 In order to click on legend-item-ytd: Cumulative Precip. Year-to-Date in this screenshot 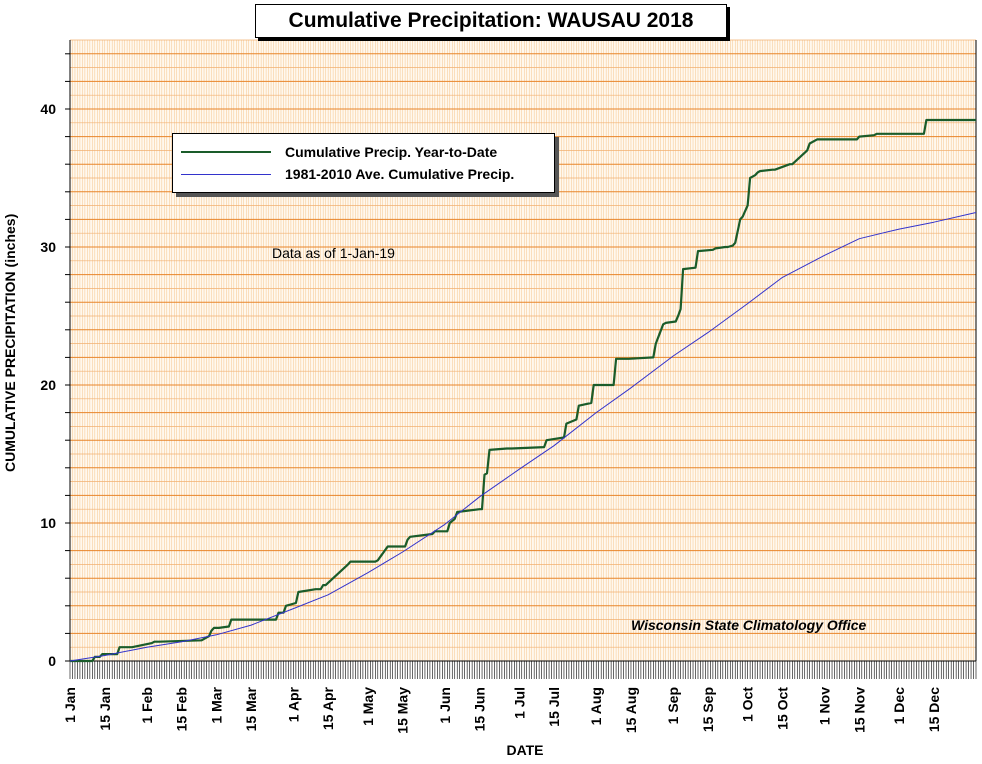, I will do `click(339, 152)`.